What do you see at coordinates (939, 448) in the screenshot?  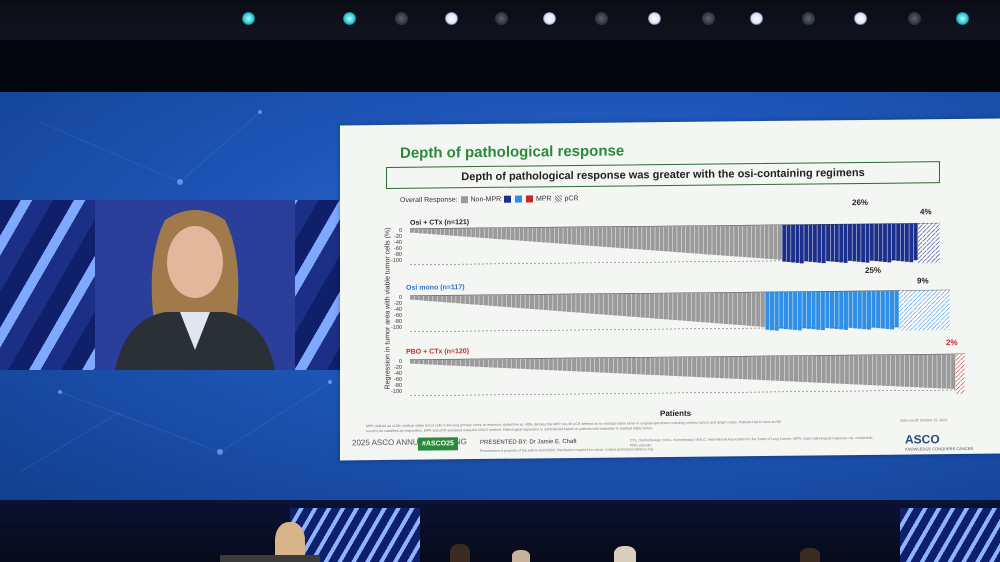 I see `asco-tagline: KNOWLEDGE CONQUERS CANCER` at bounding box center [939, 448].